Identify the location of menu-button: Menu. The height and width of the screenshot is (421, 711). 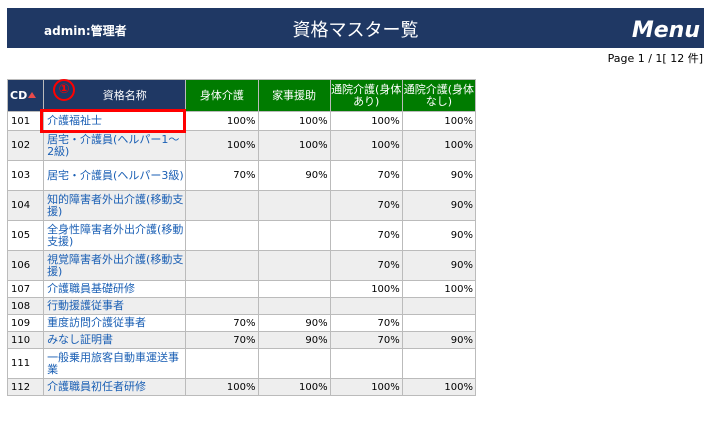
(665, 30).